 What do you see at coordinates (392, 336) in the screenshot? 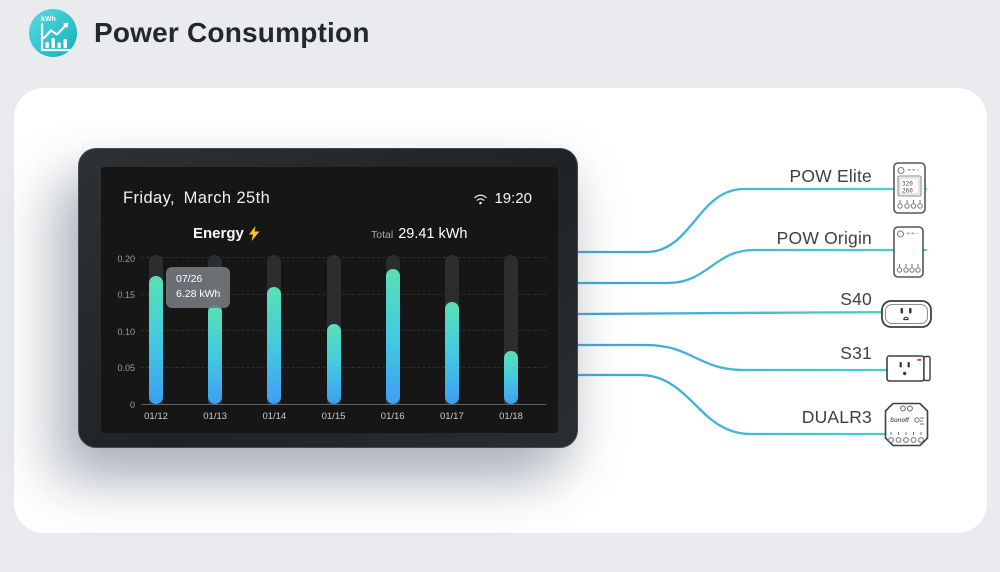
I see `bar-01/16` at bounding box center [392, 336].